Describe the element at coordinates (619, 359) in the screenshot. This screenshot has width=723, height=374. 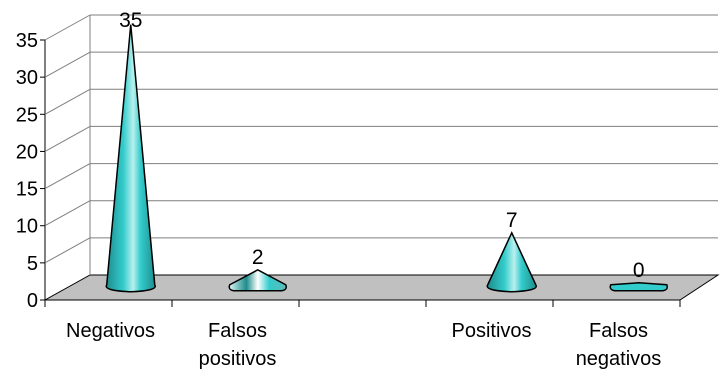
I see `x-tick-label: negativos` at that location.